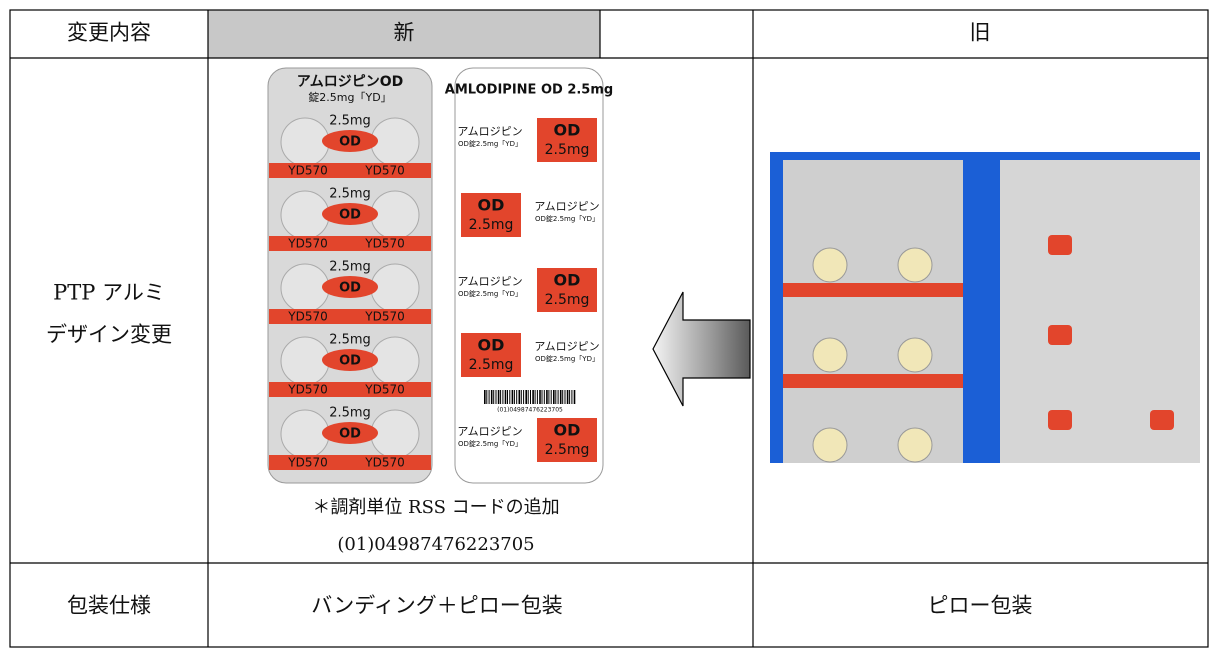 This screenshot has width=1218, height=648. I want to click on item-text: PTP アルミ, so click(109, 293).